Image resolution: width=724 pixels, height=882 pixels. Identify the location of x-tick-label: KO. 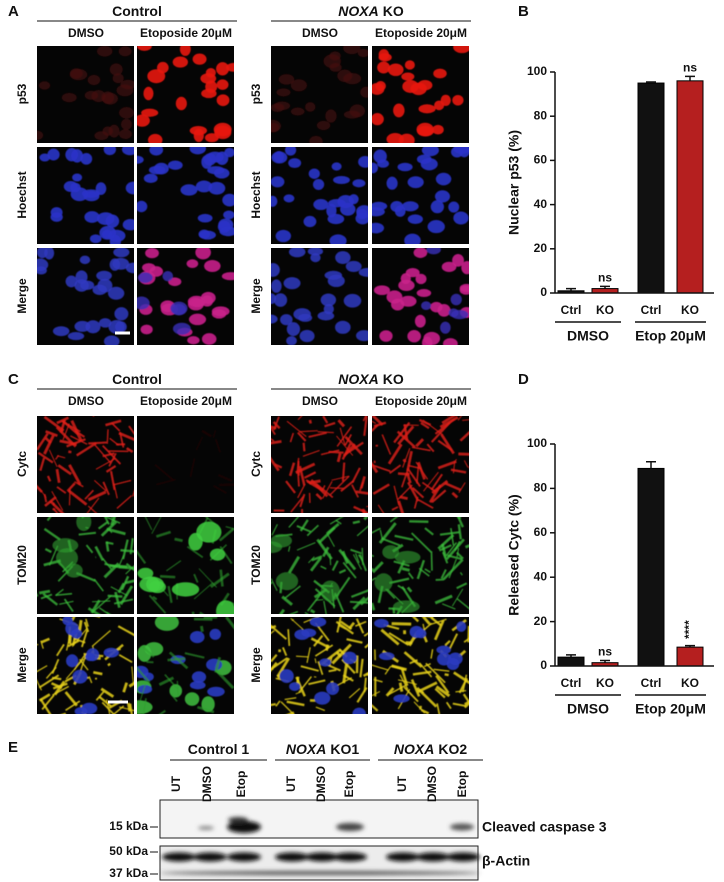
(605, 683).